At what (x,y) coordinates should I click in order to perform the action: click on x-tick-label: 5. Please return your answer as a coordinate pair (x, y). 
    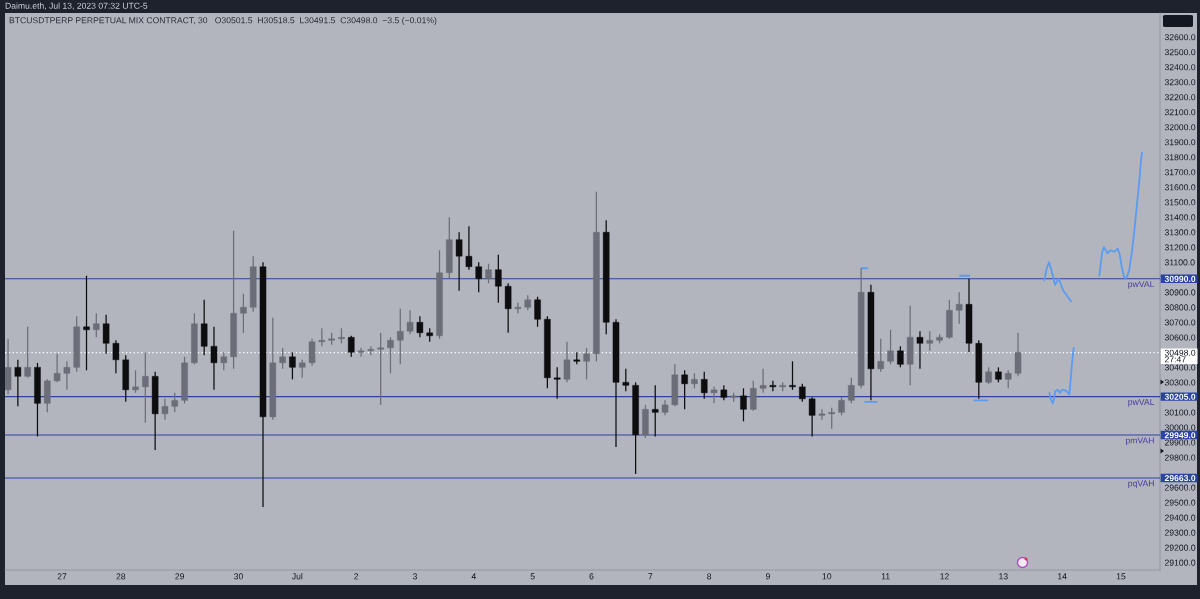
    Looking at the image, I should click on (532, 576).